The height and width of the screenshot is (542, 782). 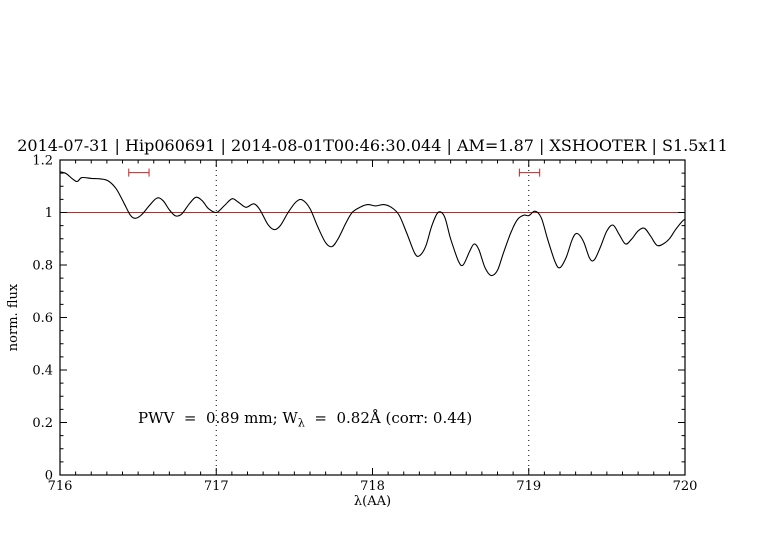 What do you see at coordinates (42, 318) in the screenshot?
I see `y-tick-label: 0.6` at bounding box center [42, 318].